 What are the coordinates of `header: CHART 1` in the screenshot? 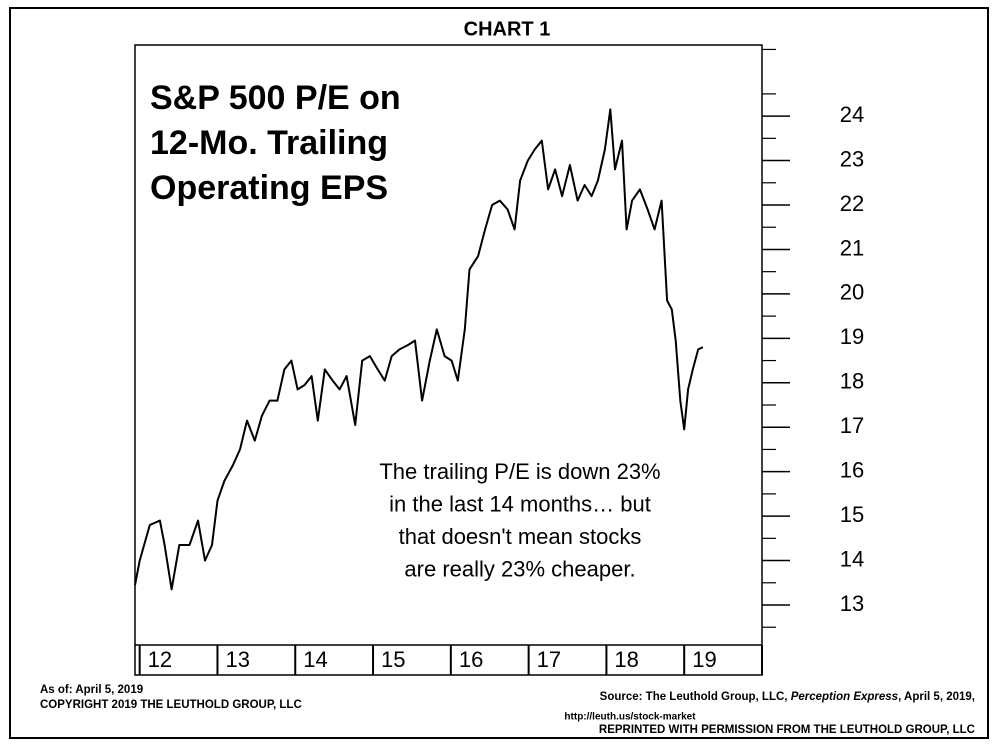 It's located at (507, 29).